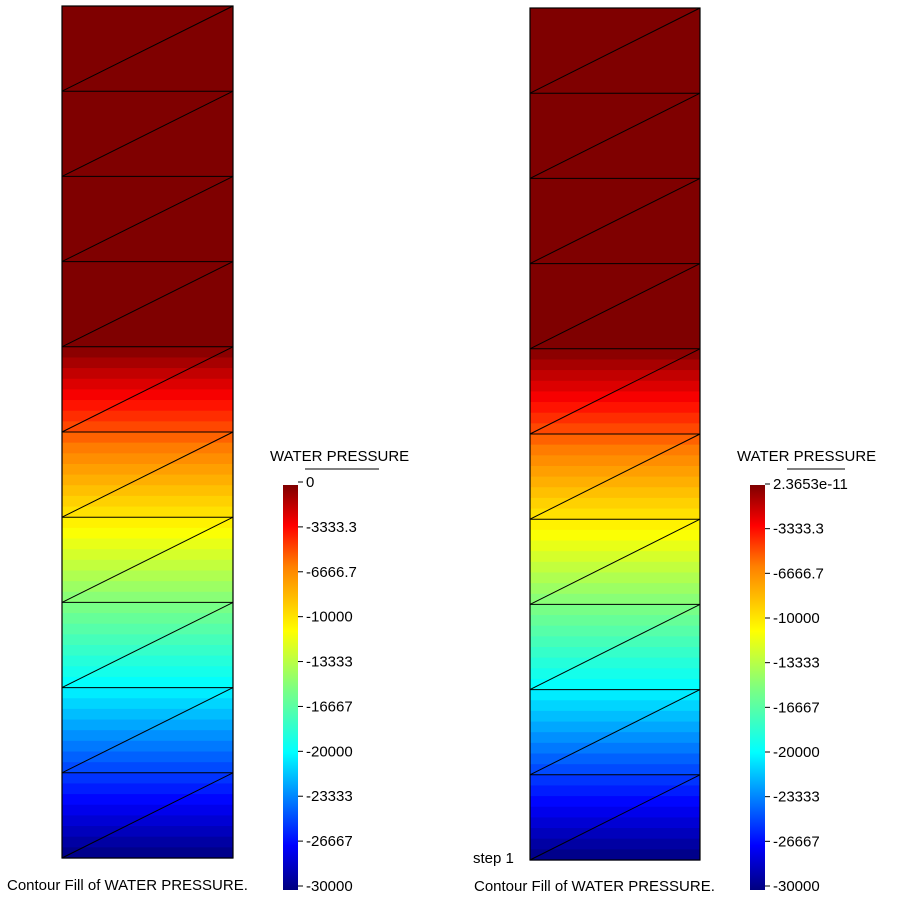  Describe the element at coordinates (329, 796) in the screenshot. I see `left-legend-label: -23333` at that location.